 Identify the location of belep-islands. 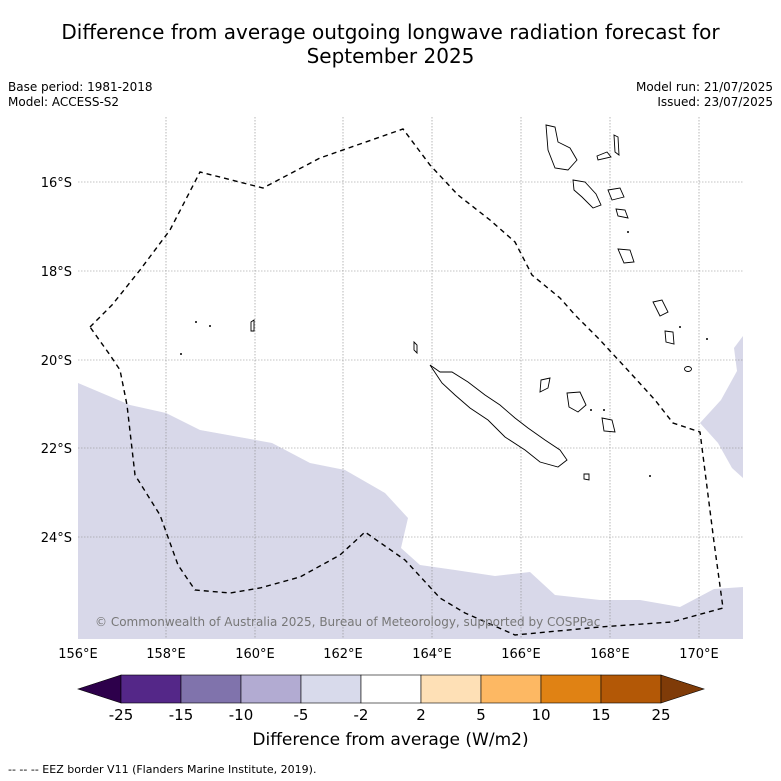
(415, 347).